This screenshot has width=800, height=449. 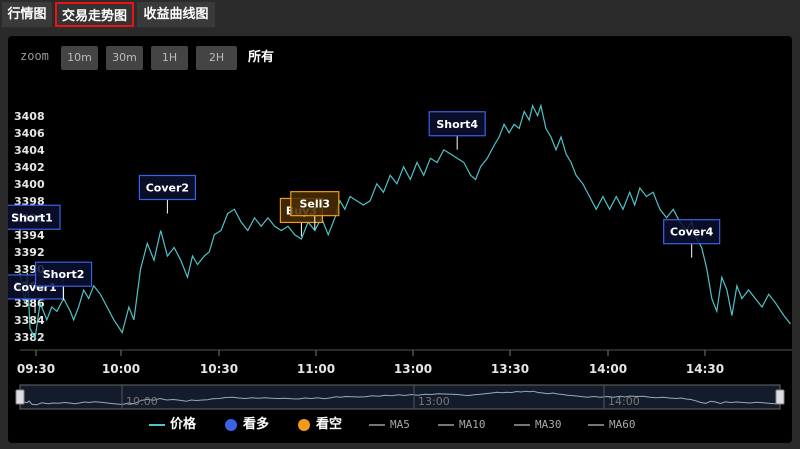 I want to click on y-tick-label: 3406, so click(x=29, y=133).